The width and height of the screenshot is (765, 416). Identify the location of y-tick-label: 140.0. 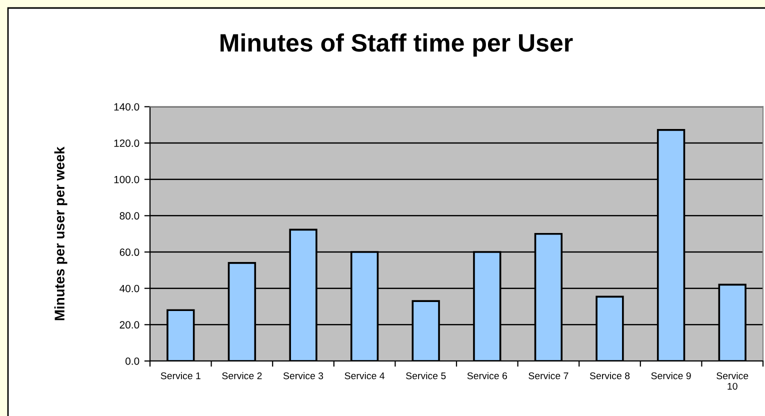
(127, 107).